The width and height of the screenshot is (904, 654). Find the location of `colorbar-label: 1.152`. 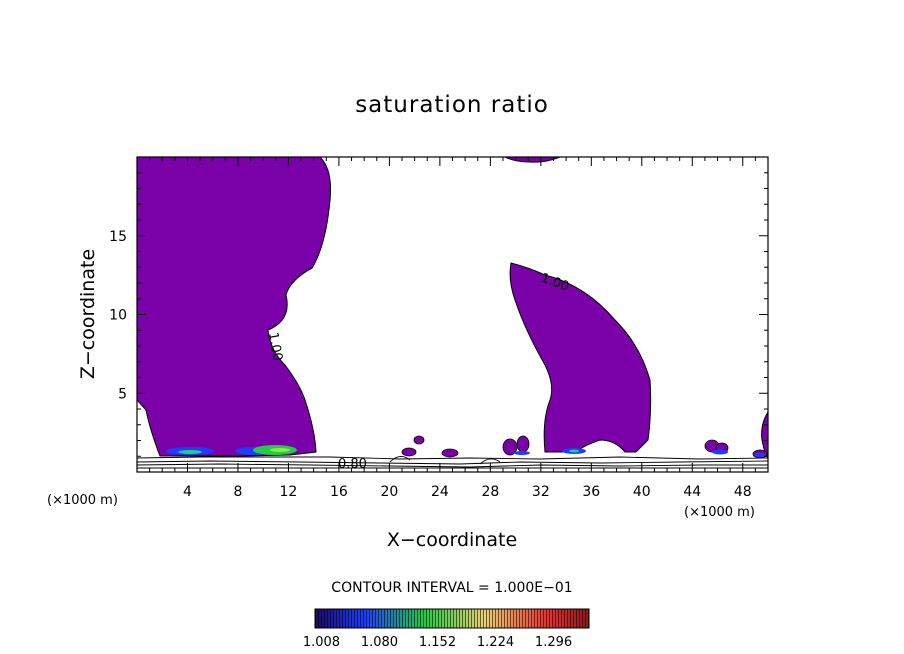

colorbar-label: 1.152 is located at coordinates (437, 642).